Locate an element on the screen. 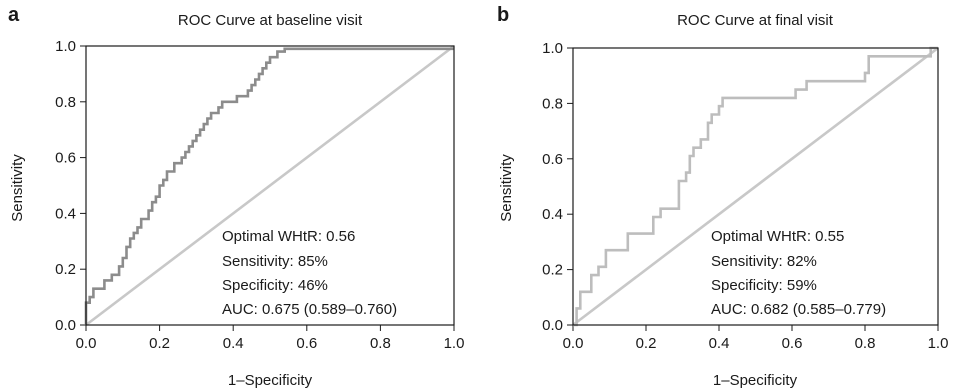  panel-a-y-tick-label-5: 1.0 is located at coordinates (65, 46).